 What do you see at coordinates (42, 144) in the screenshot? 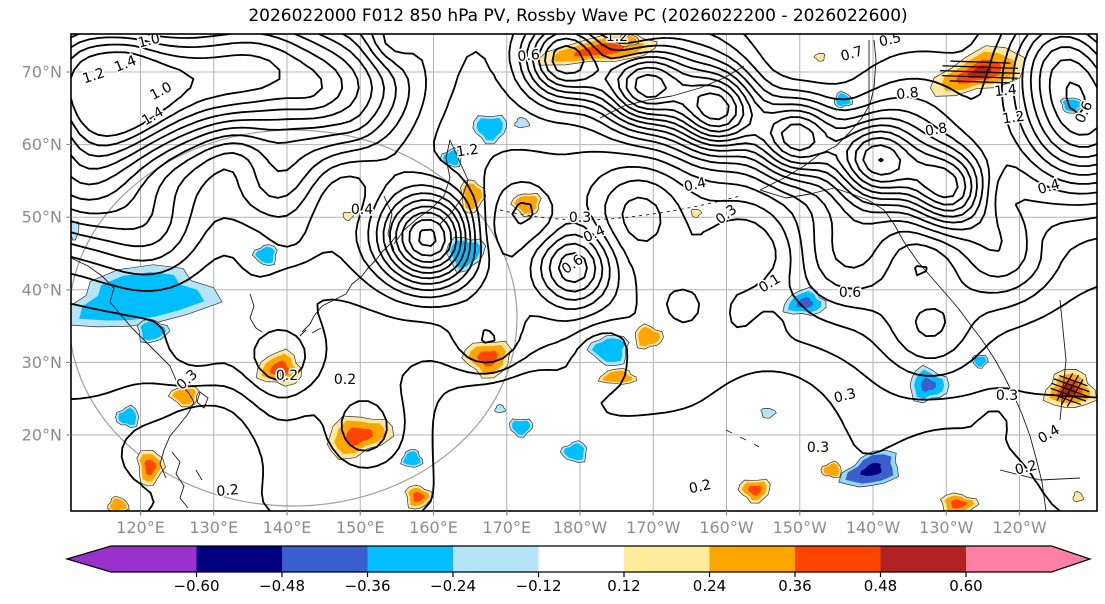
I see `y-tick-label: 60°N` at bounding box center [42, 144].